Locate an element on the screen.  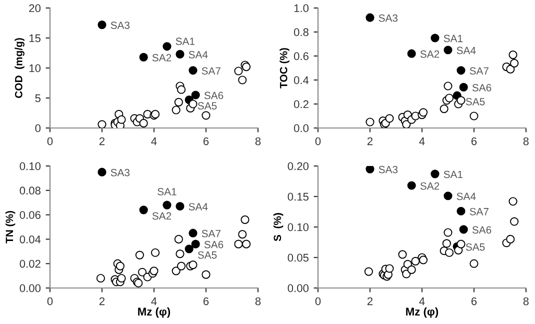
y-tick-label: 0.0 is located at coordinates (301, 128).